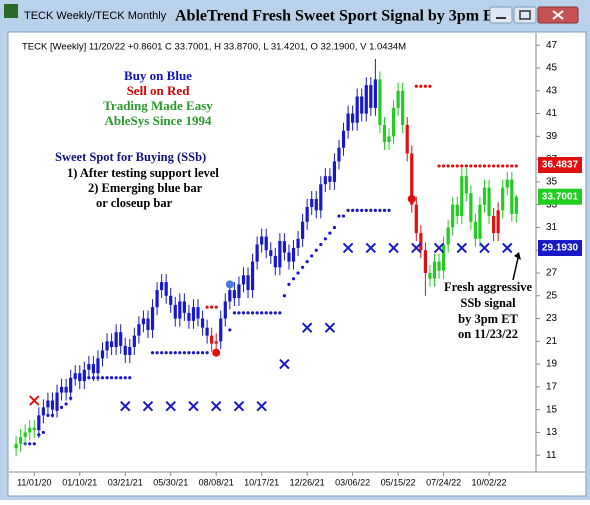  What do you see at coordinates (552, 341) in the screenshot?
I see `y-tick-label: 21` at bounding box center [552, 341].